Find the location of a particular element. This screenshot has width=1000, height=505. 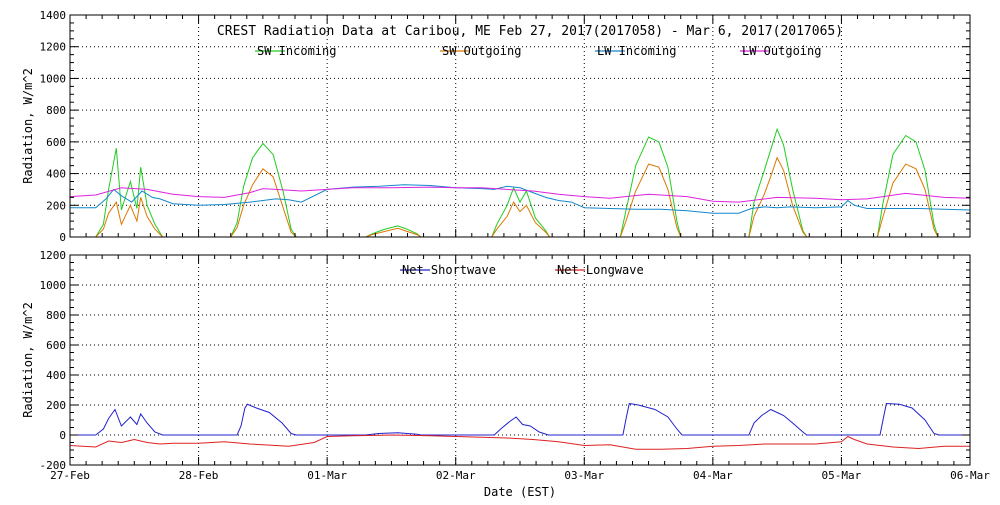

bottom-y-axis-title: Radiation, W/m^2 is located at coordinates (28, 360).